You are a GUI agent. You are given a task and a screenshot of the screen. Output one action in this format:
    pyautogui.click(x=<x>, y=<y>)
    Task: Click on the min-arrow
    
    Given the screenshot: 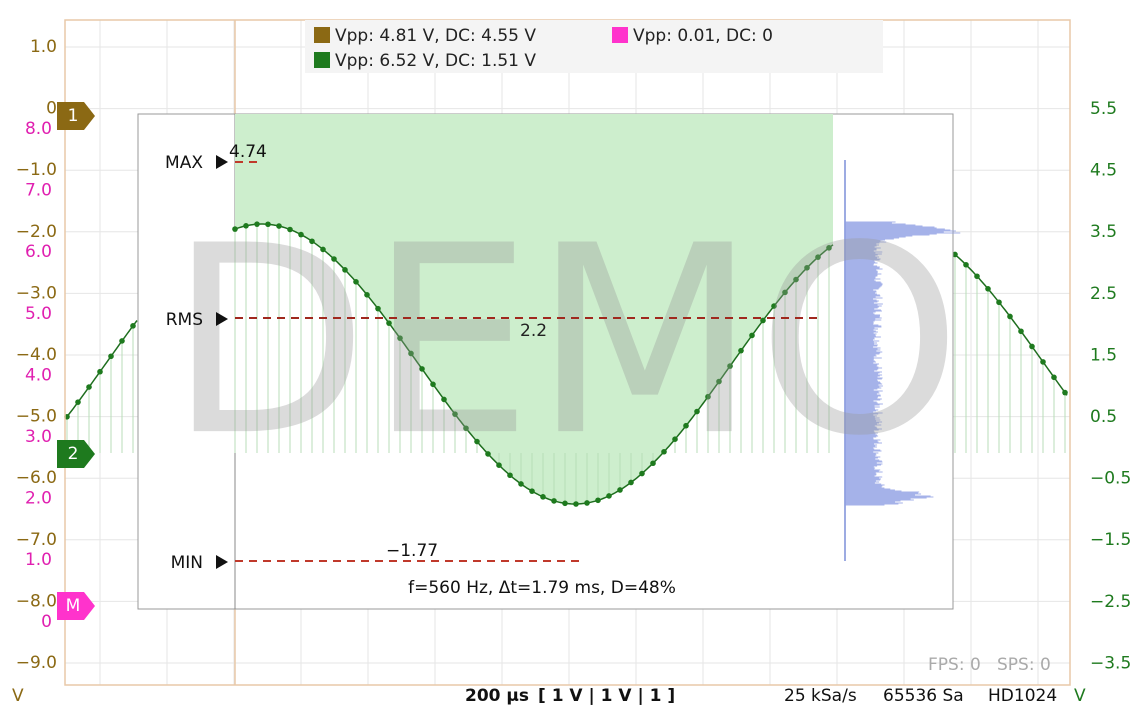 What is the action you would take?
    pyautogui.click(x=222, y=562)
    